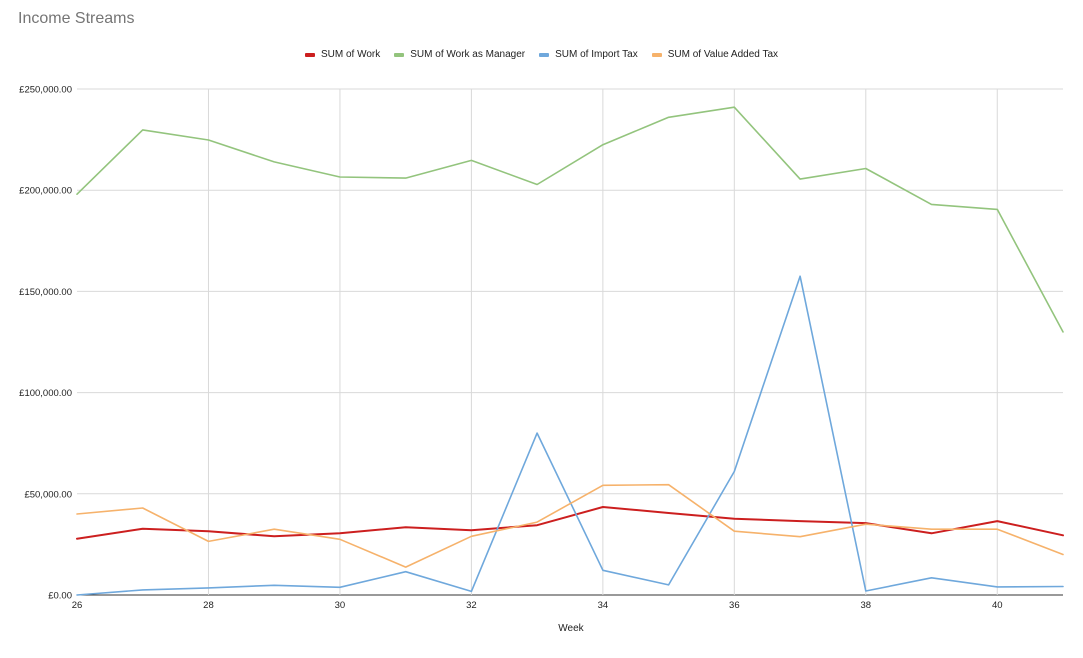 The height and width of the screenshot is (658, 1083). Describe the element at coordinates (208, 605) in the screenshot. I see `x-tick-label: 28` at that location.